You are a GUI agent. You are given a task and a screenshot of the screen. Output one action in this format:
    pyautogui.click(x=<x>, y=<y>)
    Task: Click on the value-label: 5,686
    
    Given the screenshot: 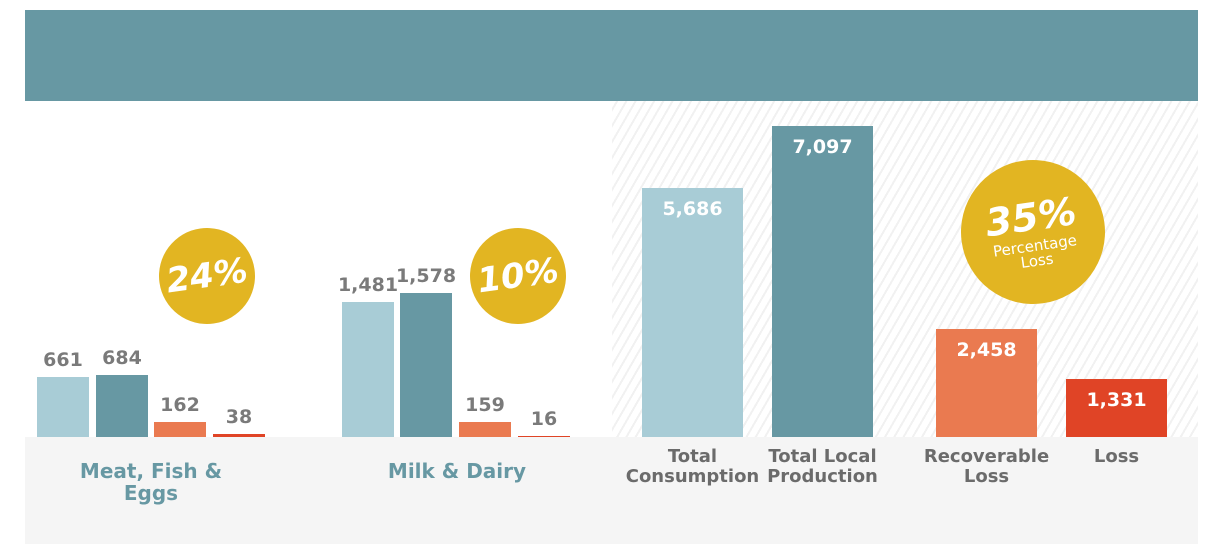 What is the action you would take?
    pyautogui.click(x=692, y=208)
    